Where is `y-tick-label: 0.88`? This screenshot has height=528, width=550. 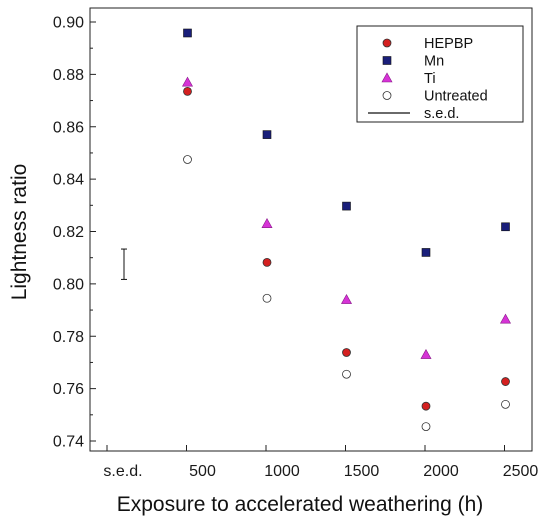 y-tick-label: 0.88 is located at coordinates (68, 75).